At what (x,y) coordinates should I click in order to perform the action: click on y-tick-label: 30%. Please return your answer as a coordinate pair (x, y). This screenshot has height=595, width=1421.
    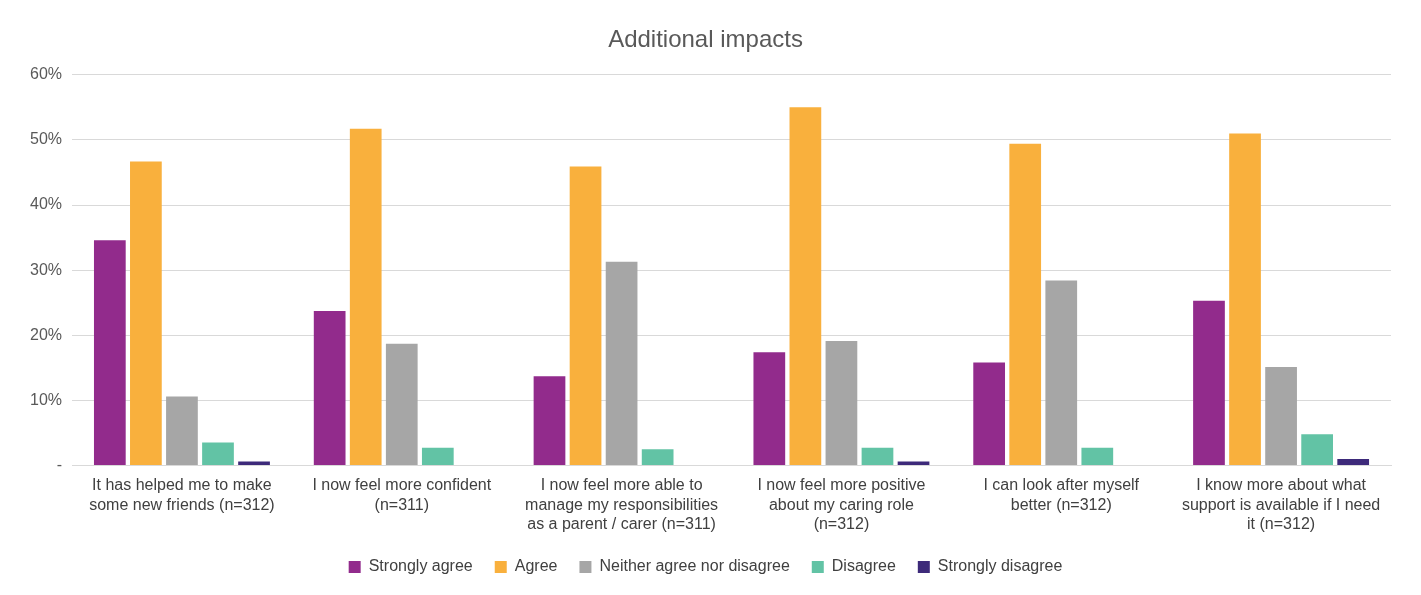
    Looking at the image, I should click on (46, 269).